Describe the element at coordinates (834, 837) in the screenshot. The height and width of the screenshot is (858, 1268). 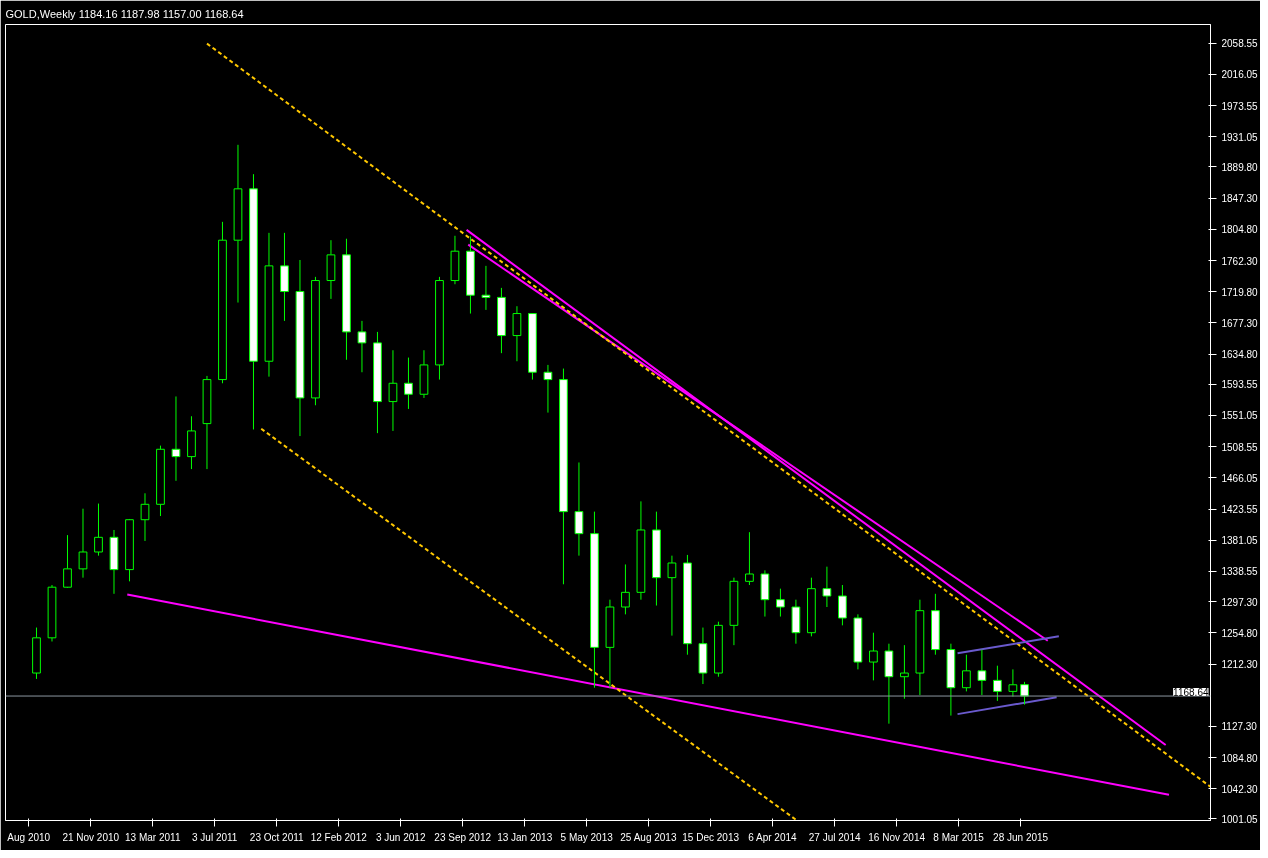
I see `x-tick-label: 27 Jul 2014` at that location.